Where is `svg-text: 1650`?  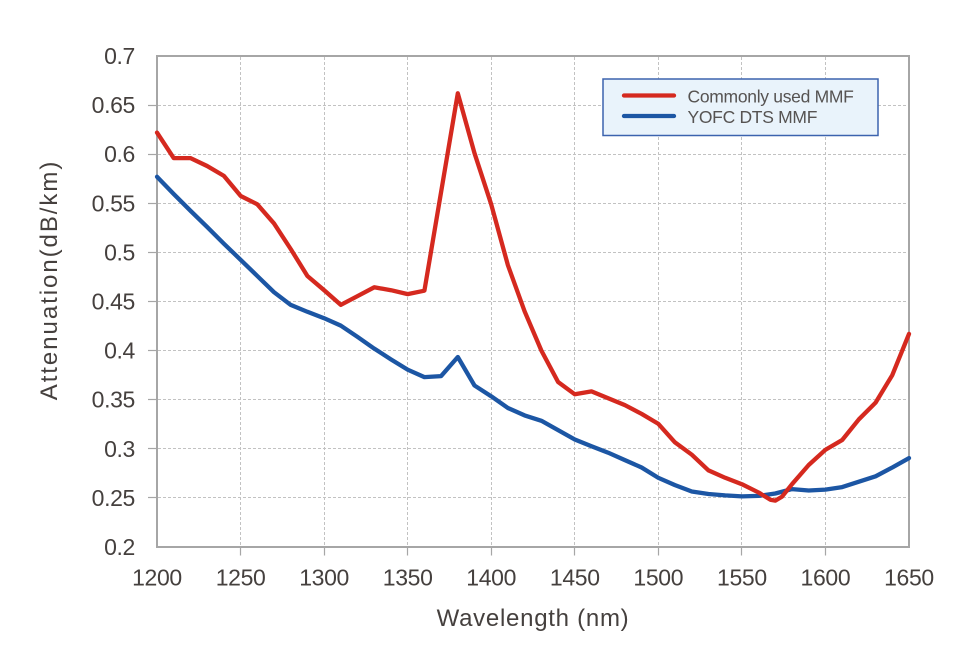 svg-text: 1650 is located at coordinates (909, 578).